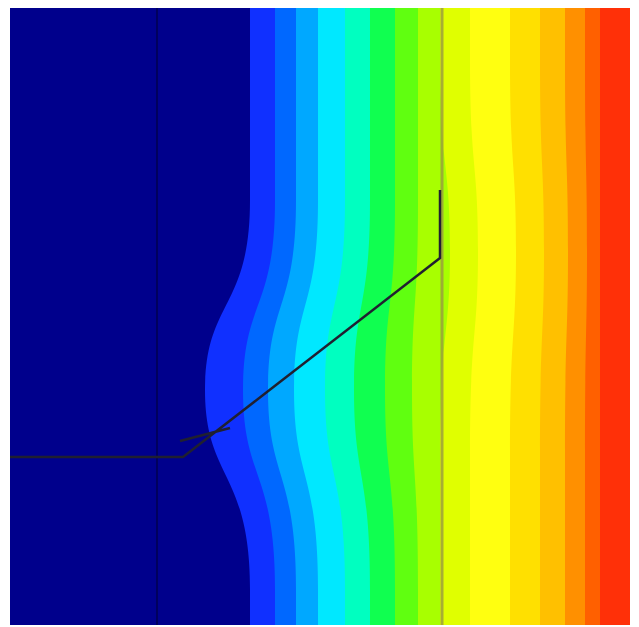 The height and width of the screenshot is (627, 639). What do you see at coordinates (205, 434) in the screenshot?
I see `crack-branch` at bounding box center [205, 434].